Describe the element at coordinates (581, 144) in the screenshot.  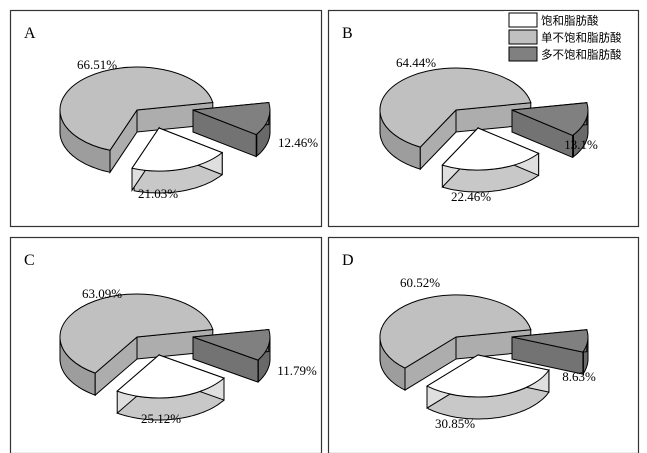
I see `data-label: 13.1%` at that location.